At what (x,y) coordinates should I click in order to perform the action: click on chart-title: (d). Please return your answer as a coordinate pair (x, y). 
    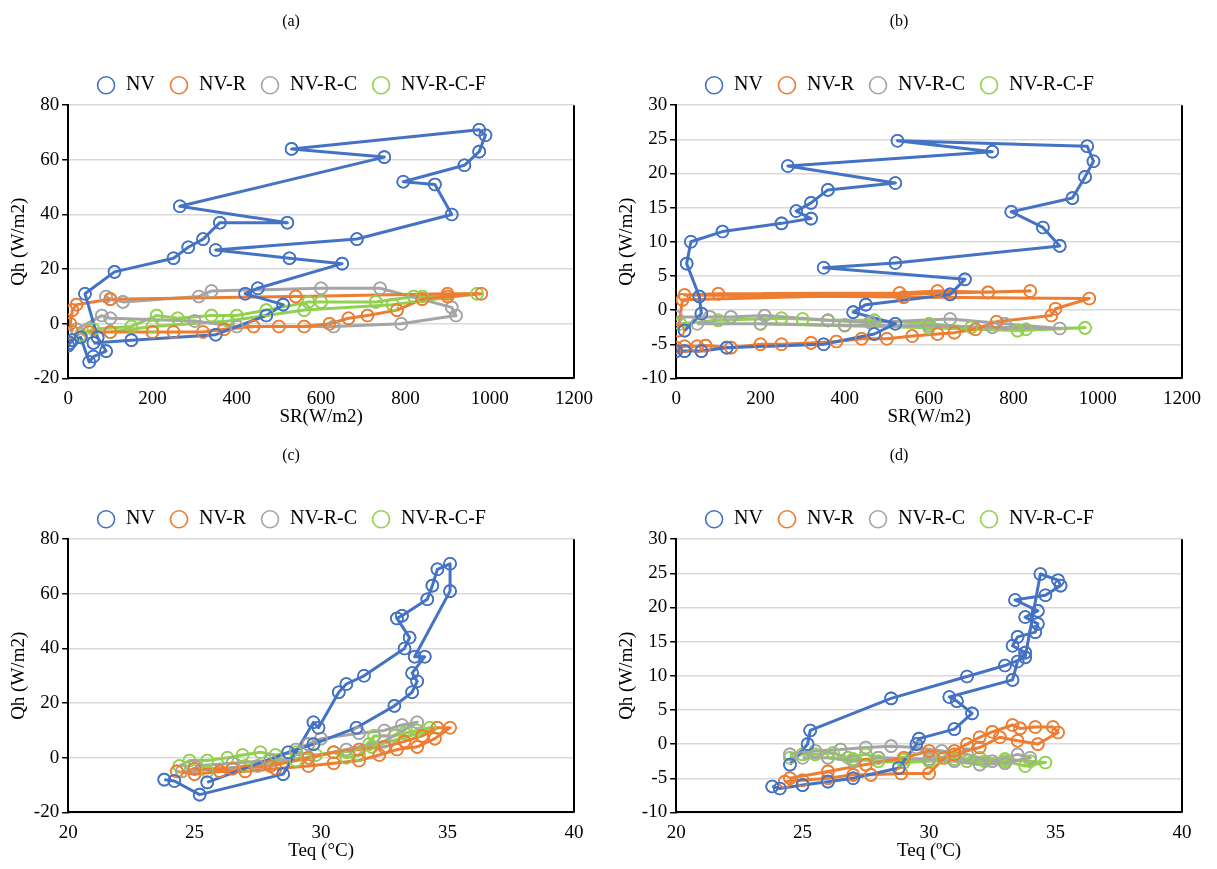
    Looking at the image, I should click on (899, 454).